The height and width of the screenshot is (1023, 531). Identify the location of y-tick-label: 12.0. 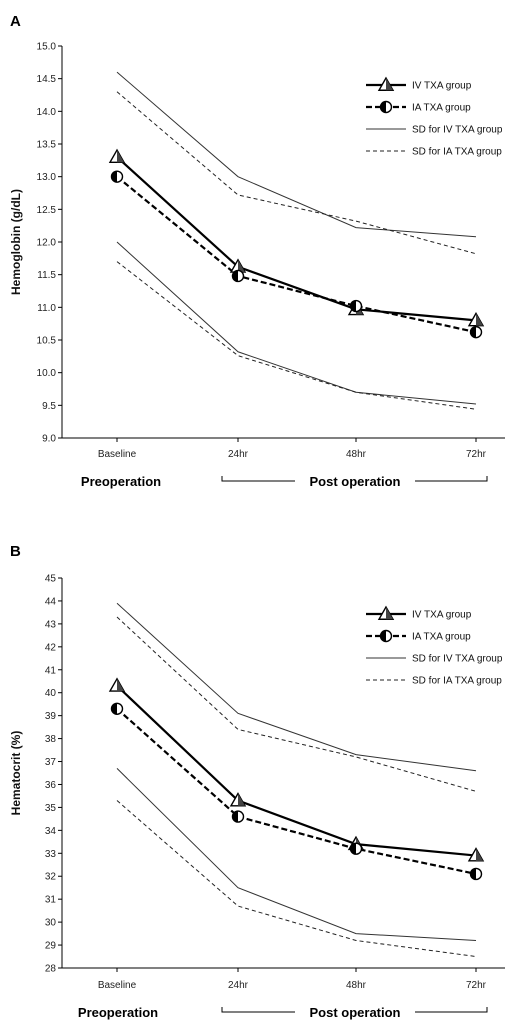
(47, 243).